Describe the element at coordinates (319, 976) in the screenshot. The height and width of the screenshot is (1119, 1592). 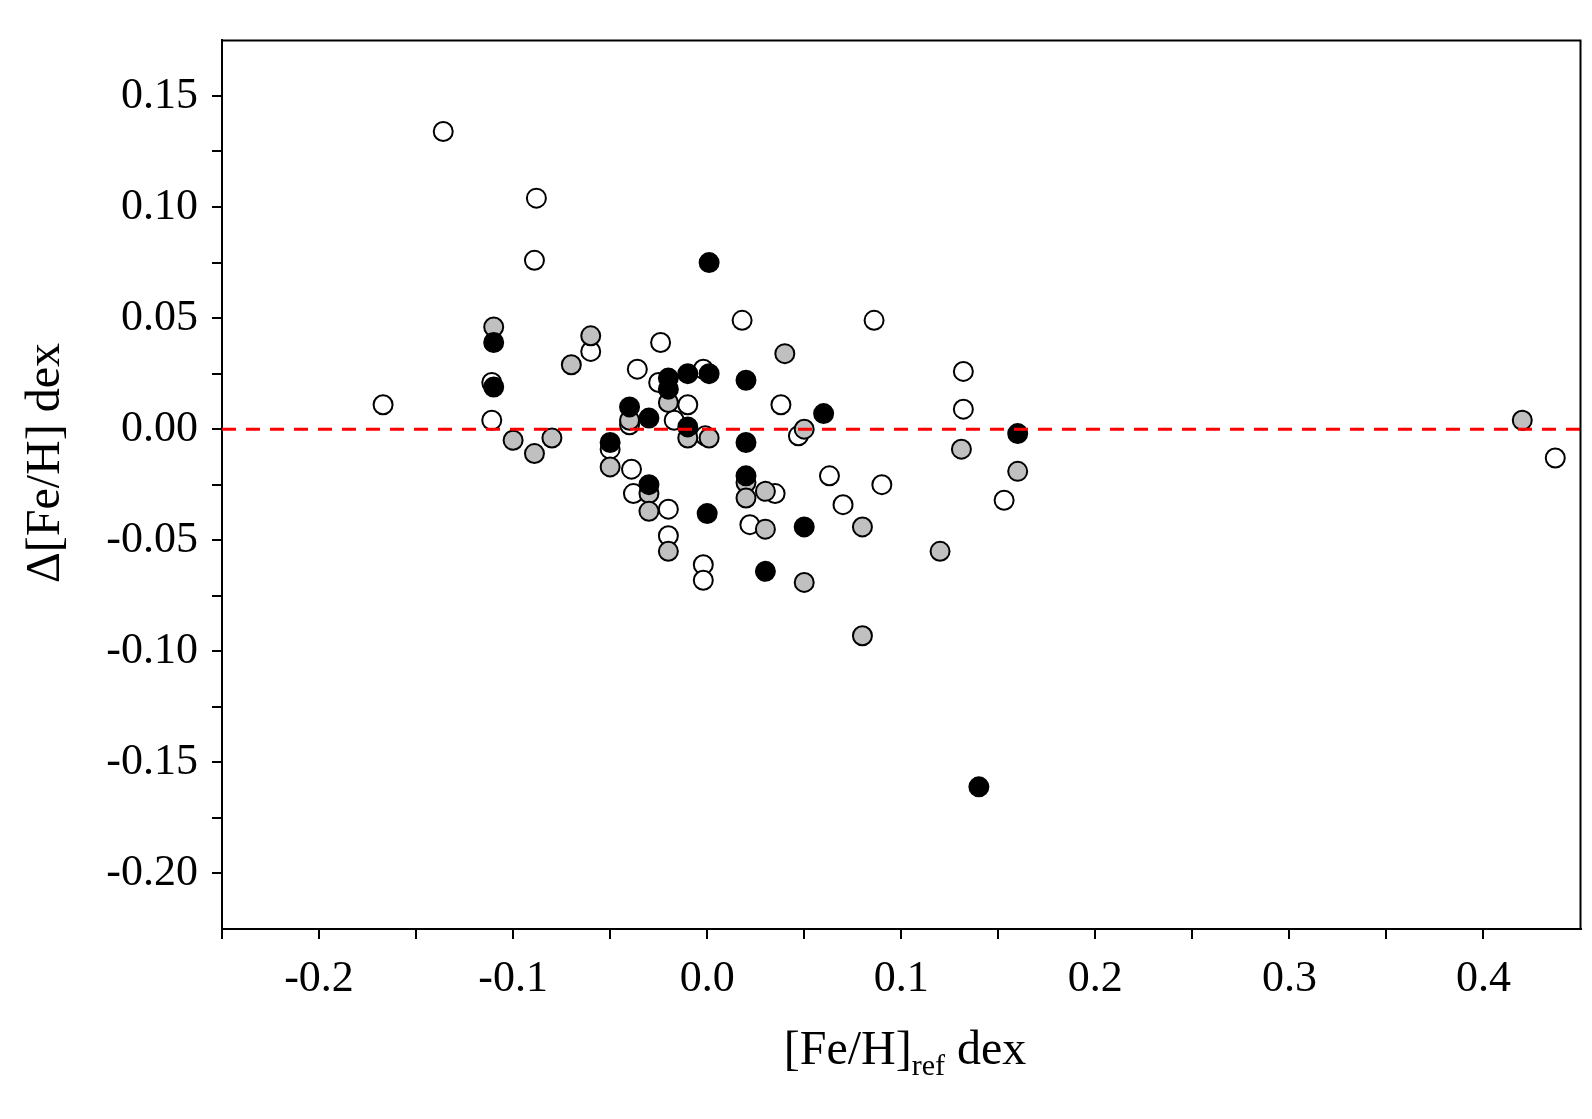
I see `x-tick-label: -0.2` at that location.